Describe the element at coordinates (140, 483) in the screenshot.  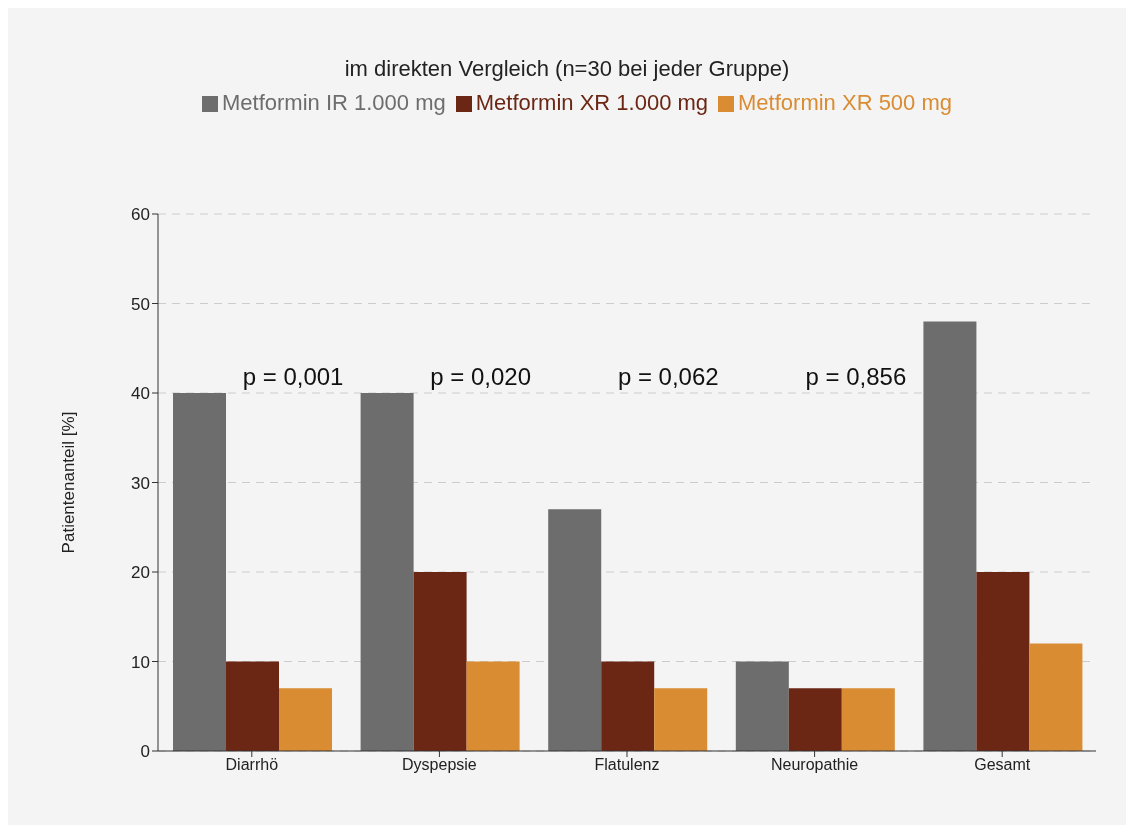
I see `y-tick-label: 30` at that location.